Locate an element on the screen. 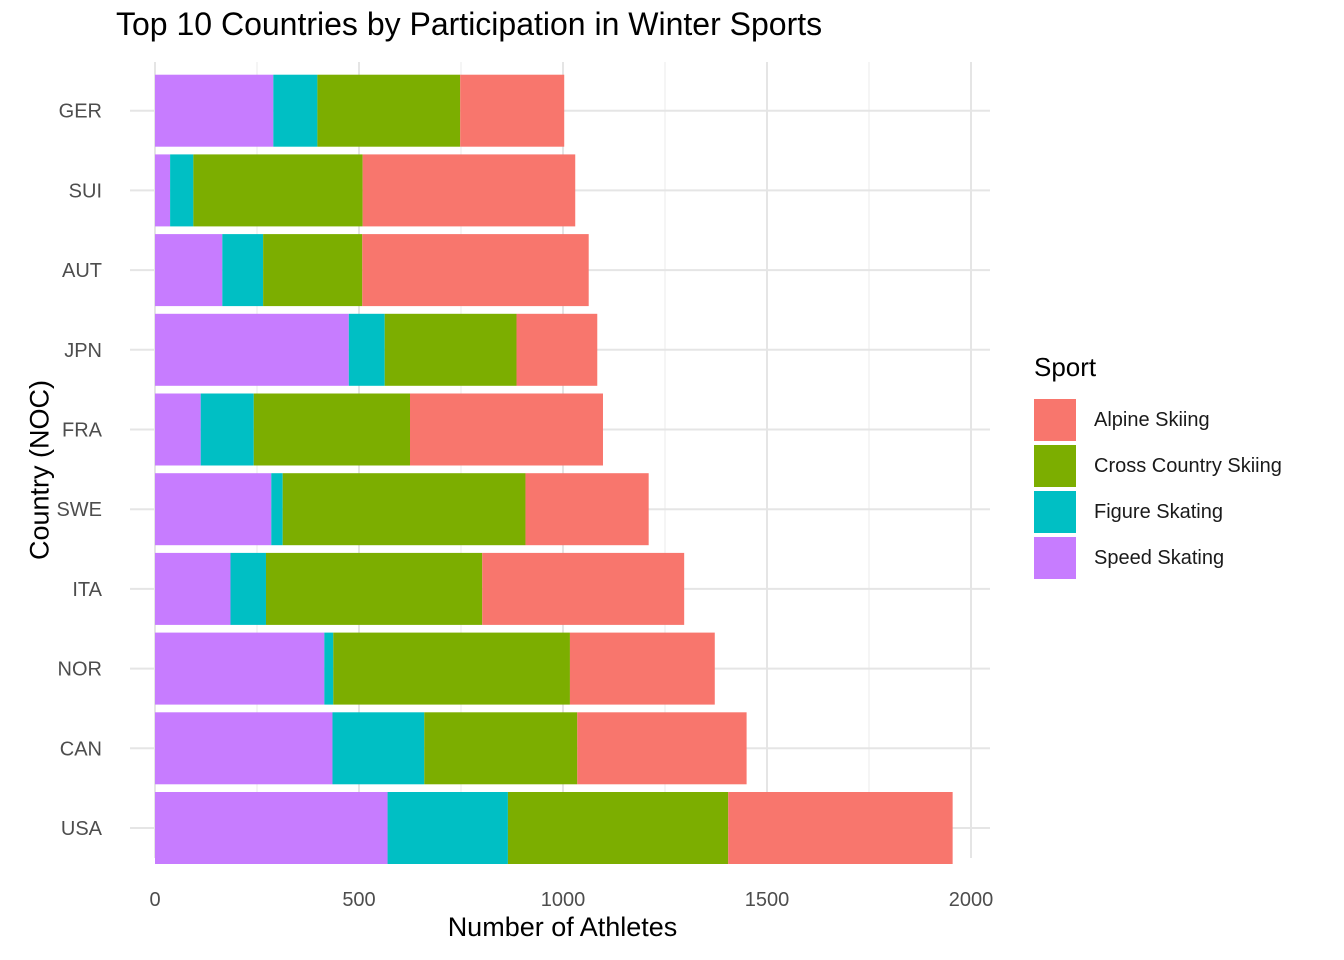 This screenshot has height=960, width=1344. x-tick-label: 1000 is located at coordinates (563, 900).